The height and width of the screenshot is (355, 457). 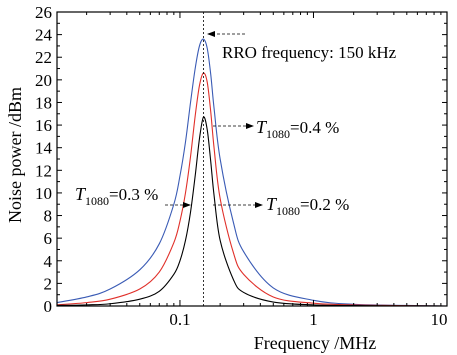 I want to click on y-tick-label: 8, so click(x=48, y=216).